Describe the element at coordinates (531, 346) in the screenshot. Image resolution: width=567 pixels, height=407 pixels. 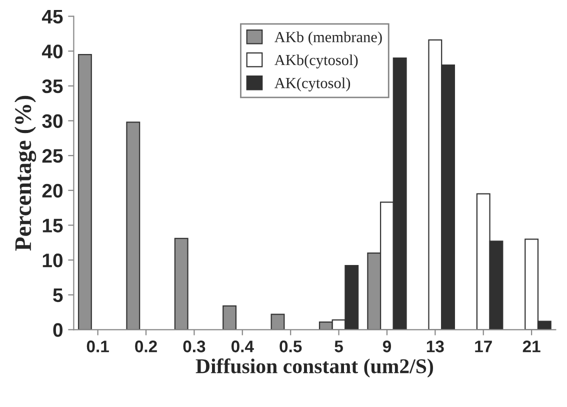
I see `x-tick-label: 21` at that location.